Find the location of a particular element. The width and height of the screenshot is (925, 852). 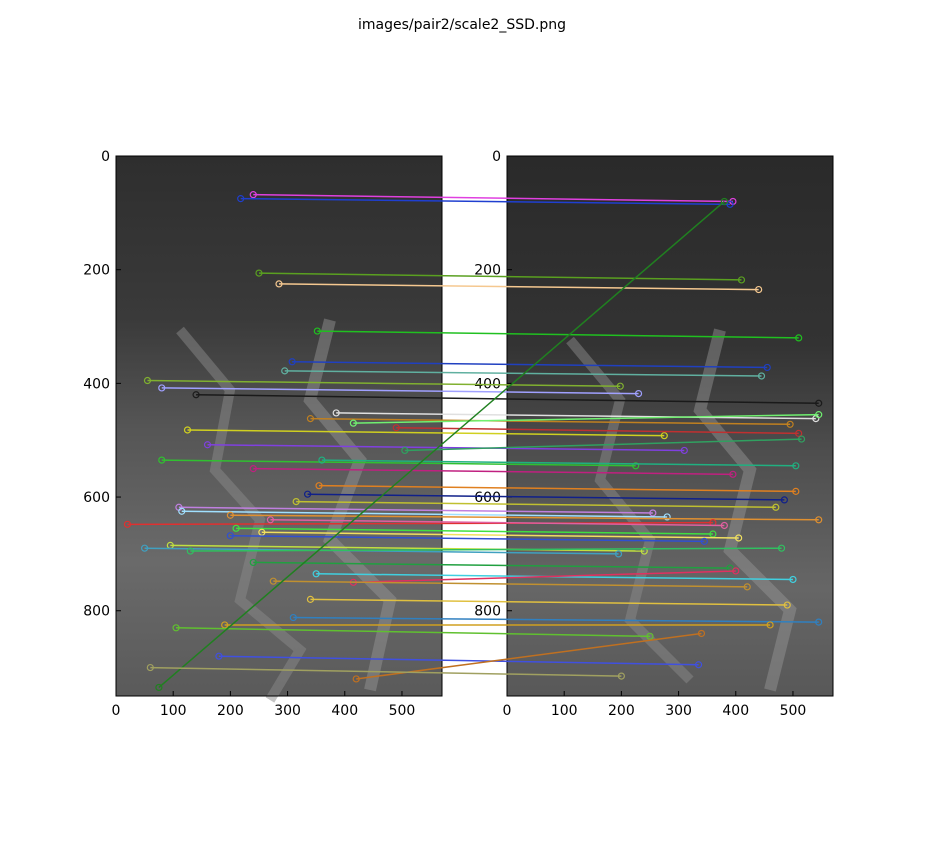

right-x-tick-label: 400 is located at coordinates (735, 711).